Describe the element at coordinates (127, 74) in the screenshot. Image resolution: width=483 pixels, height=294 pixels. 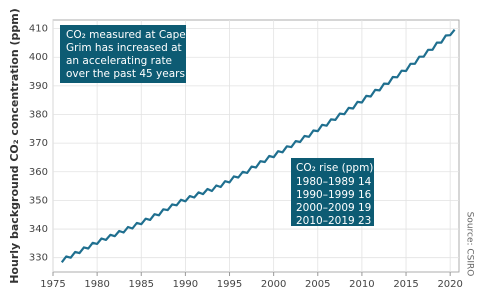
I see `annotation-line: over the past 45 years.` at that location.